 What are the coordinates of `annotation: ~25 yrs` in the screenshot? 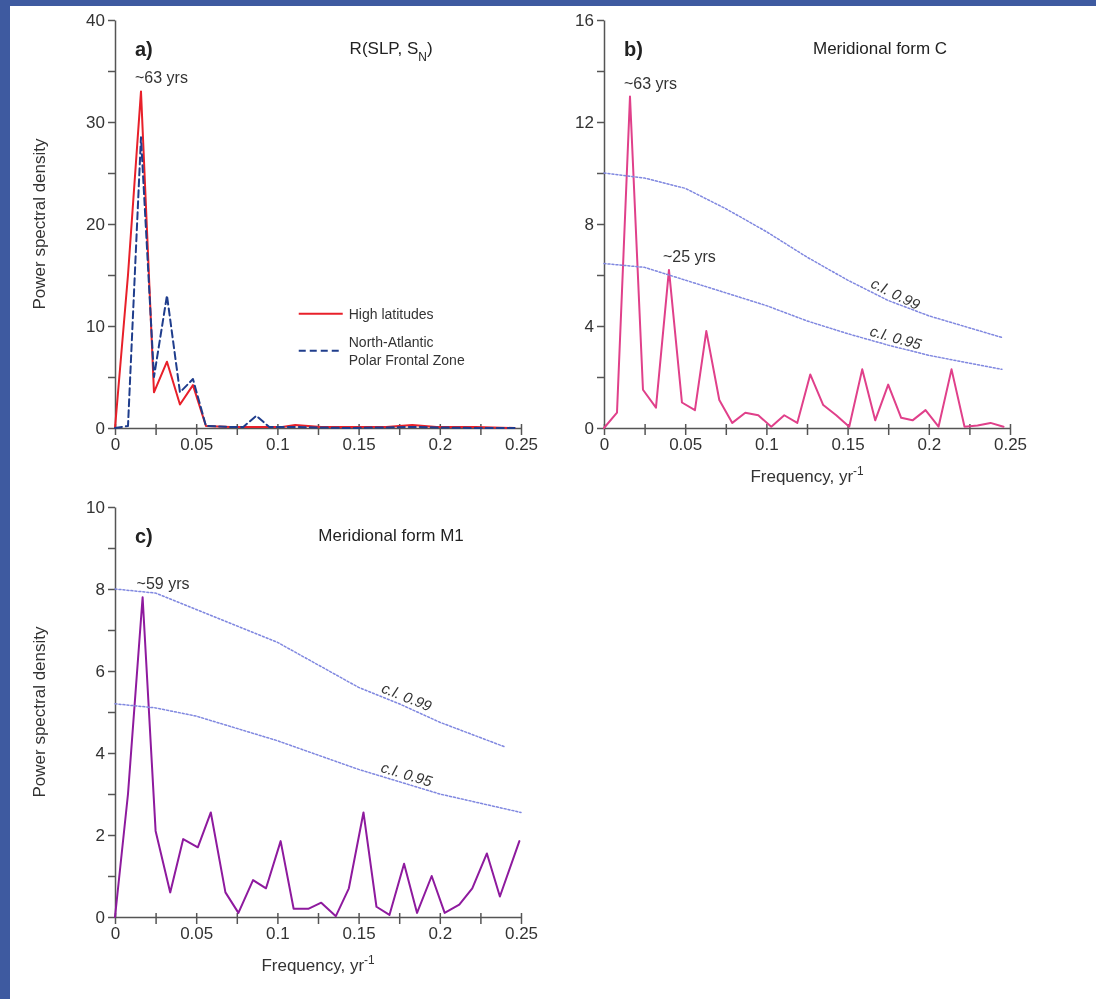 It's located at (689, 256).